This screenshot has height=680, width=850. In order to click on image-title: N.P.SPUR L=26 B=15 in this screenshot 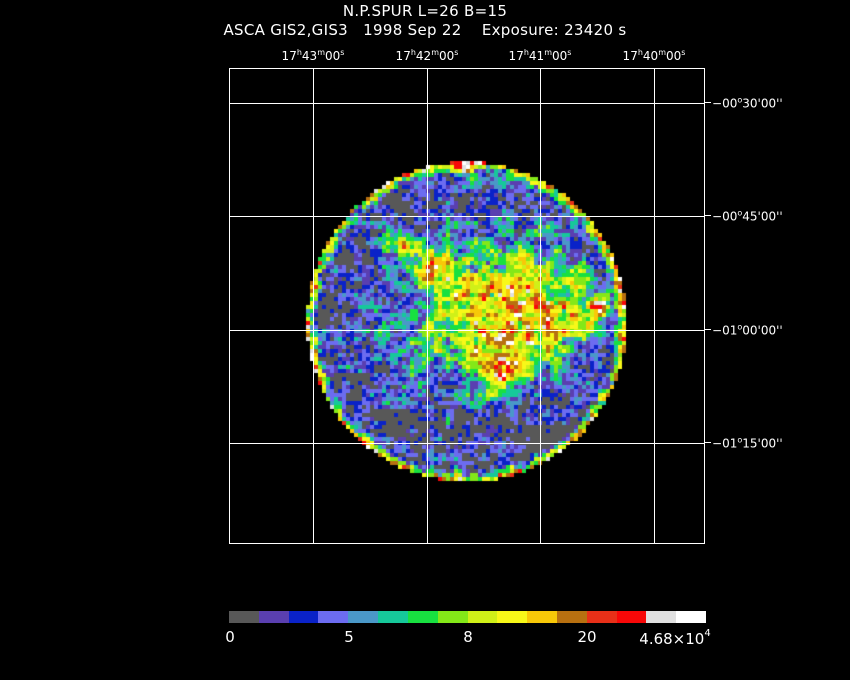, I will do `click(425, 11)`.